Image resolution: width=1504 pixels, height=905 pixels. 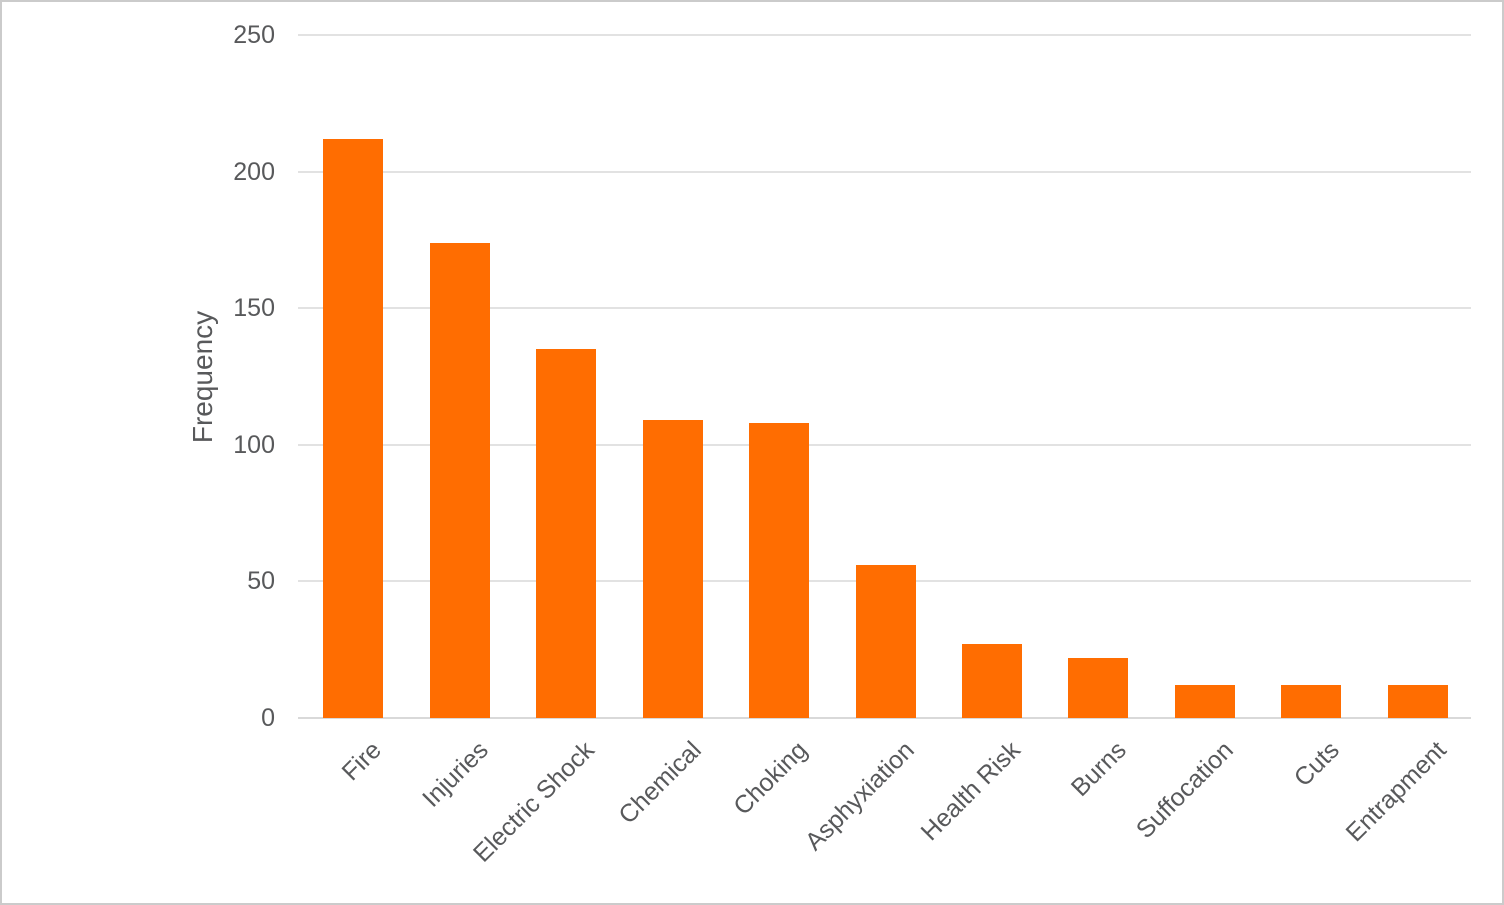 What do you see at coordinates (254, 171) in the screenshot?
I see `y-tick-label-200: 200` at bounding box center [254, 171].